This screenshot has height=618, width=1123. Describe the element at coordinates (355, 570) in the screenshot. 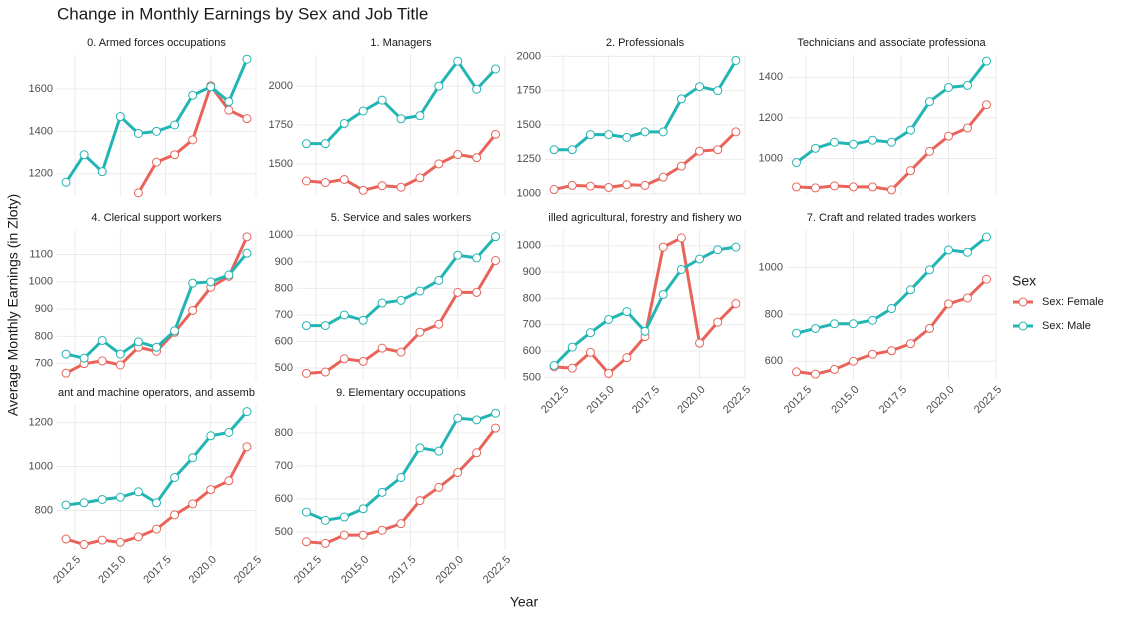

I see `x-tick-label: 2015.0` at that location.